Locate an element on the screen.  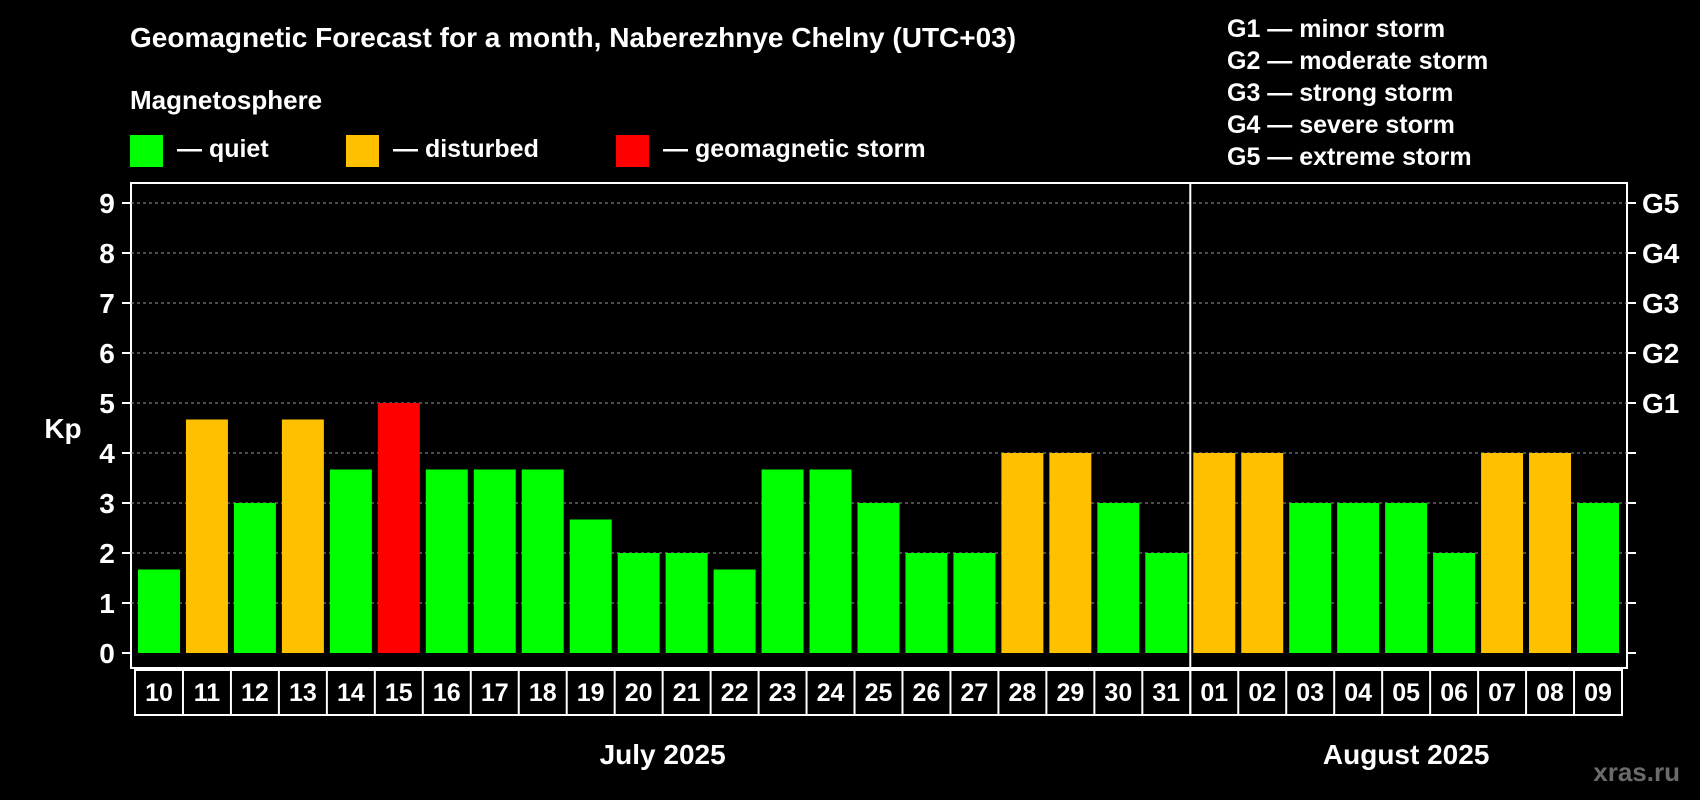
date-label-02: 02 is located at coordinates (1262, 693).